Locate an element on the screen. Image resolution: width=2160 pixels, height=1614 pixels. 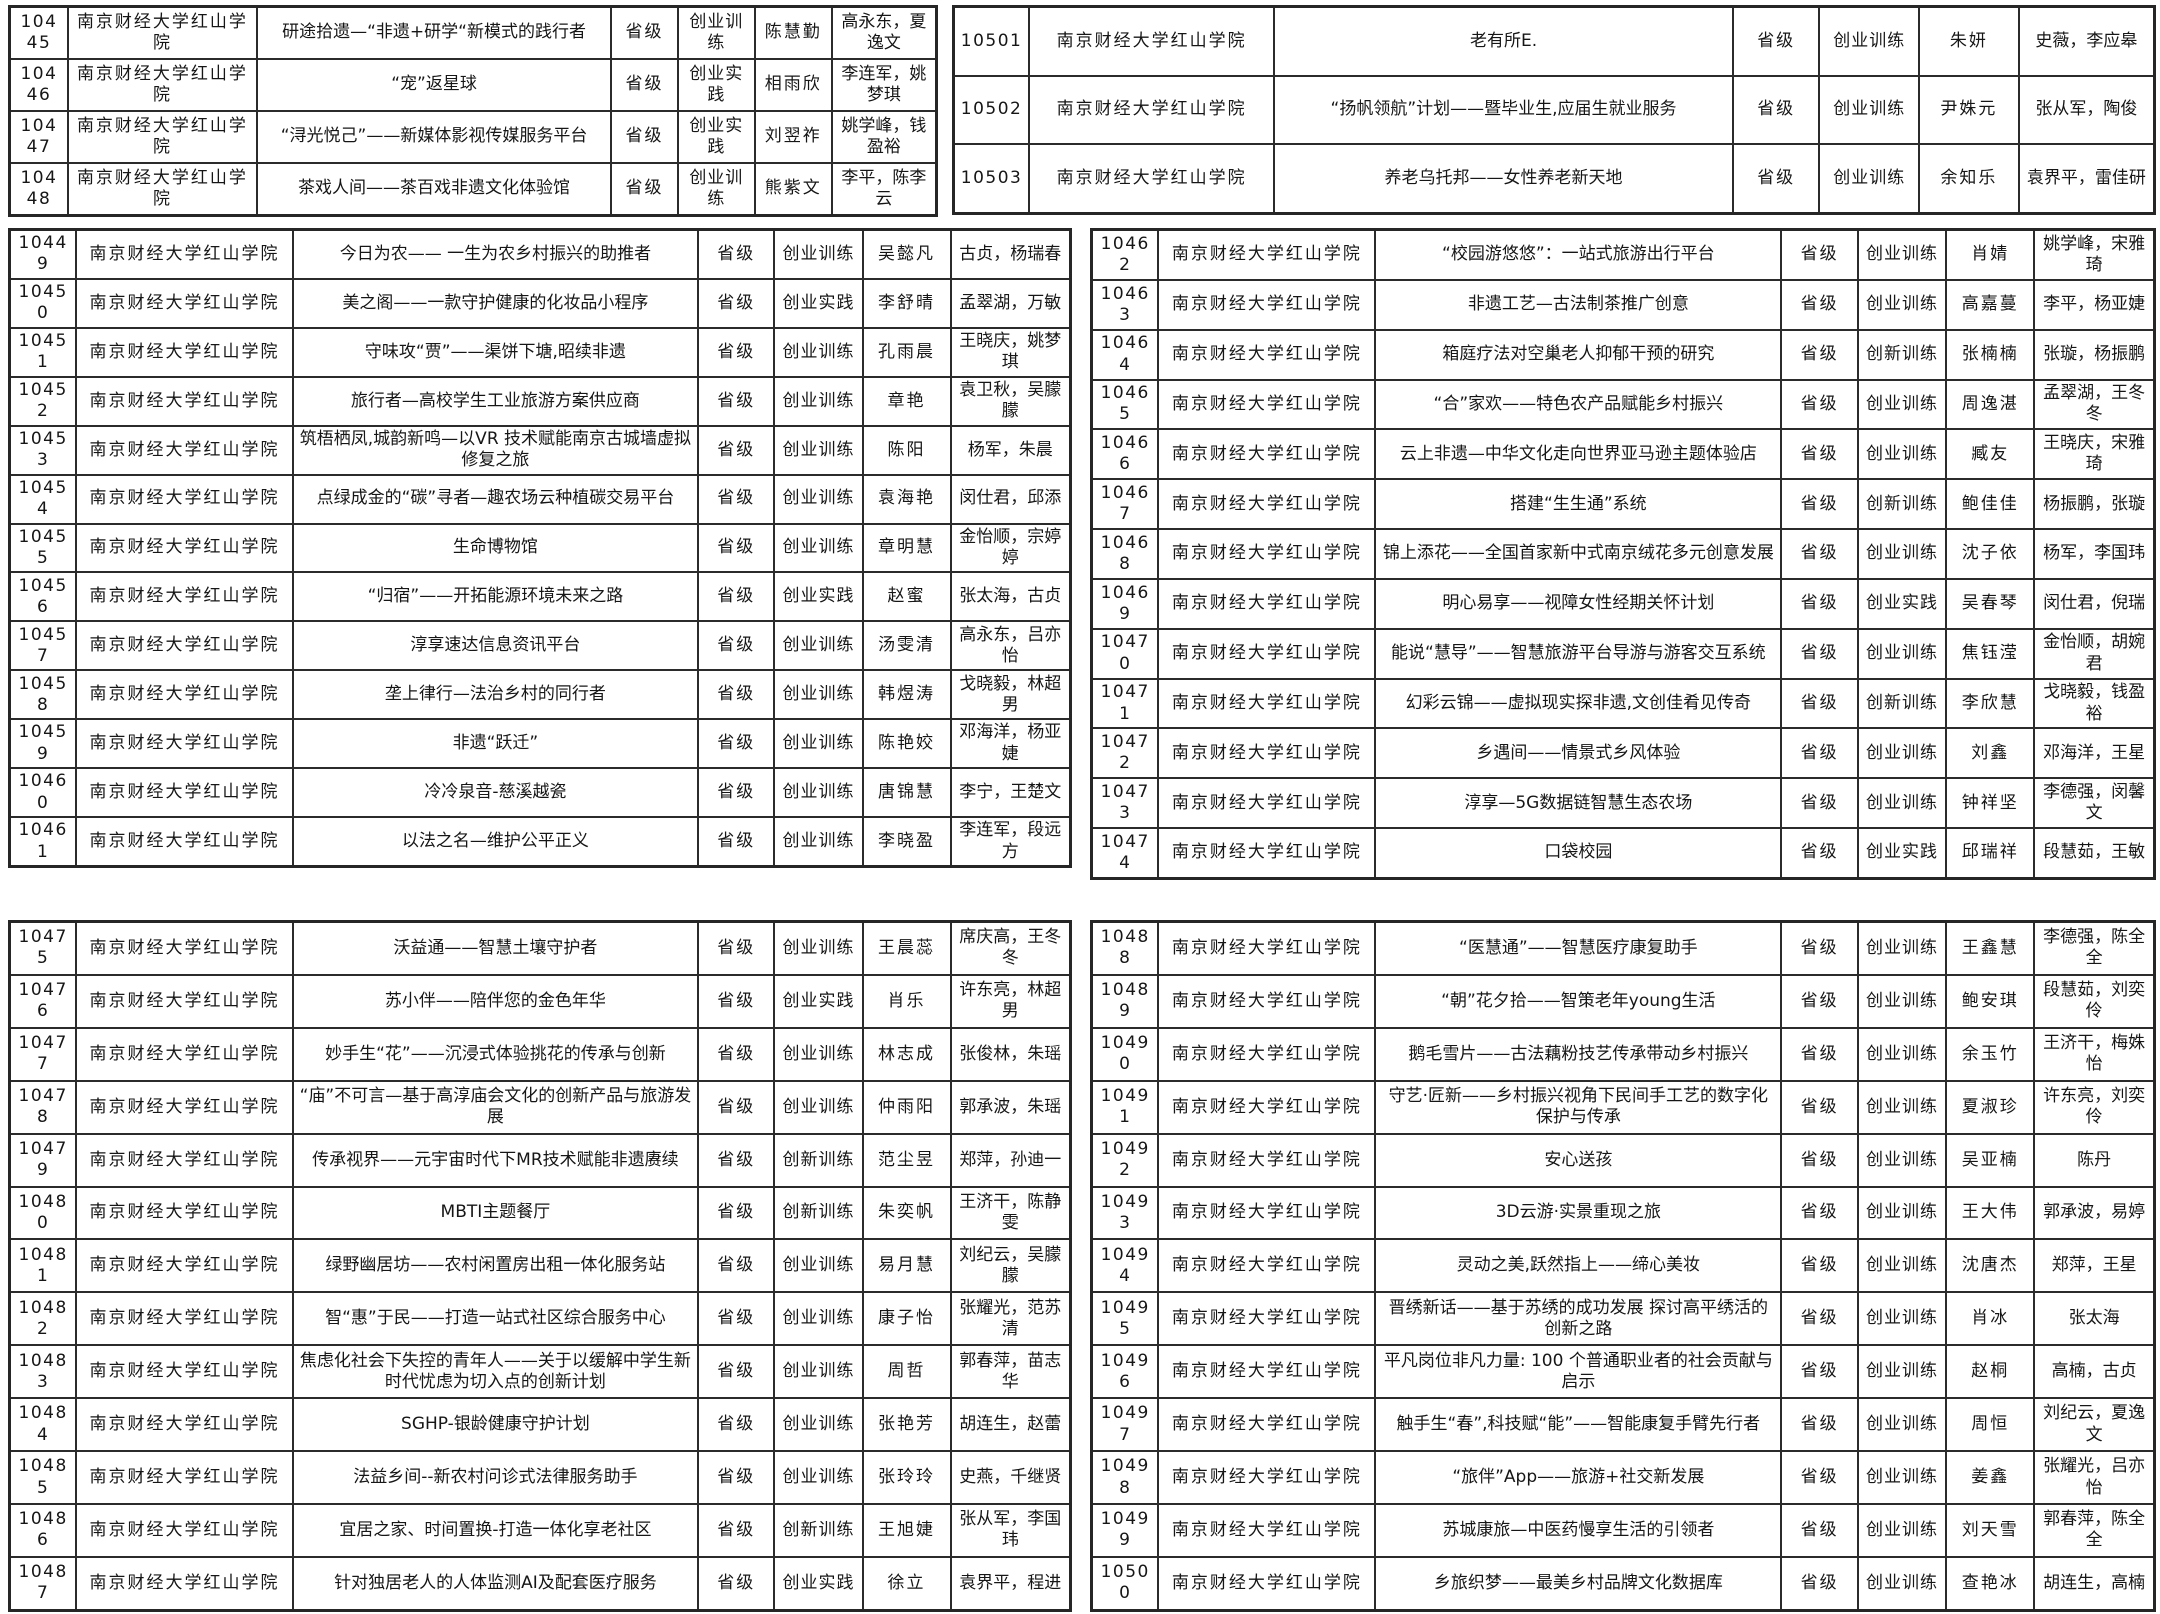
cell-title: 晋绣新话——基于苏绣的成功发展 探讨高平绣活的创新之路 is located at coordinates (1578, 1319).